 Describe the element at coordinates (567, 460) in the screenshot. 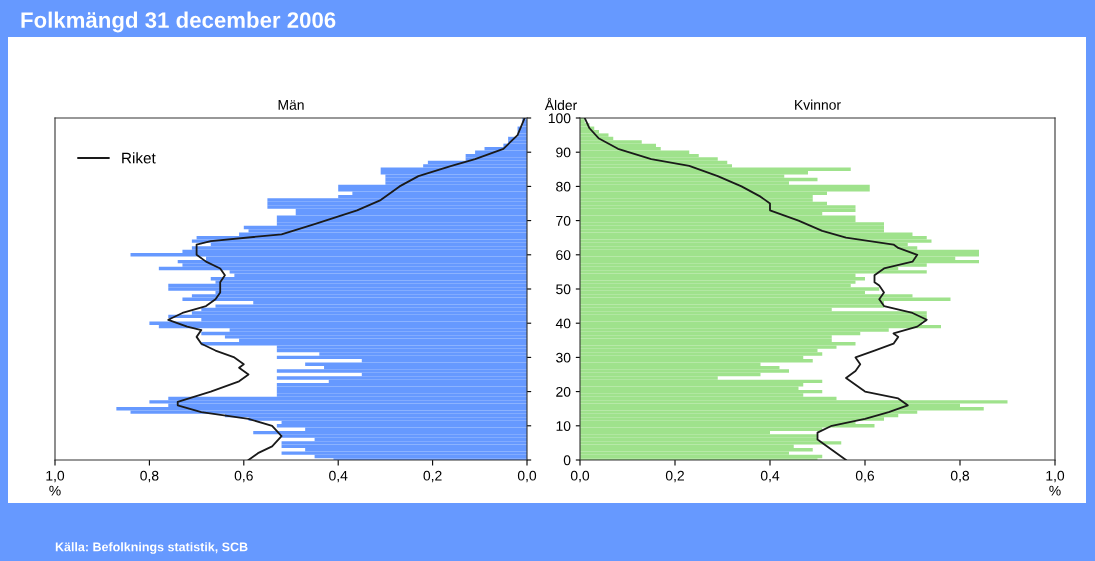

I see `y-tick-label: 0` at that location.